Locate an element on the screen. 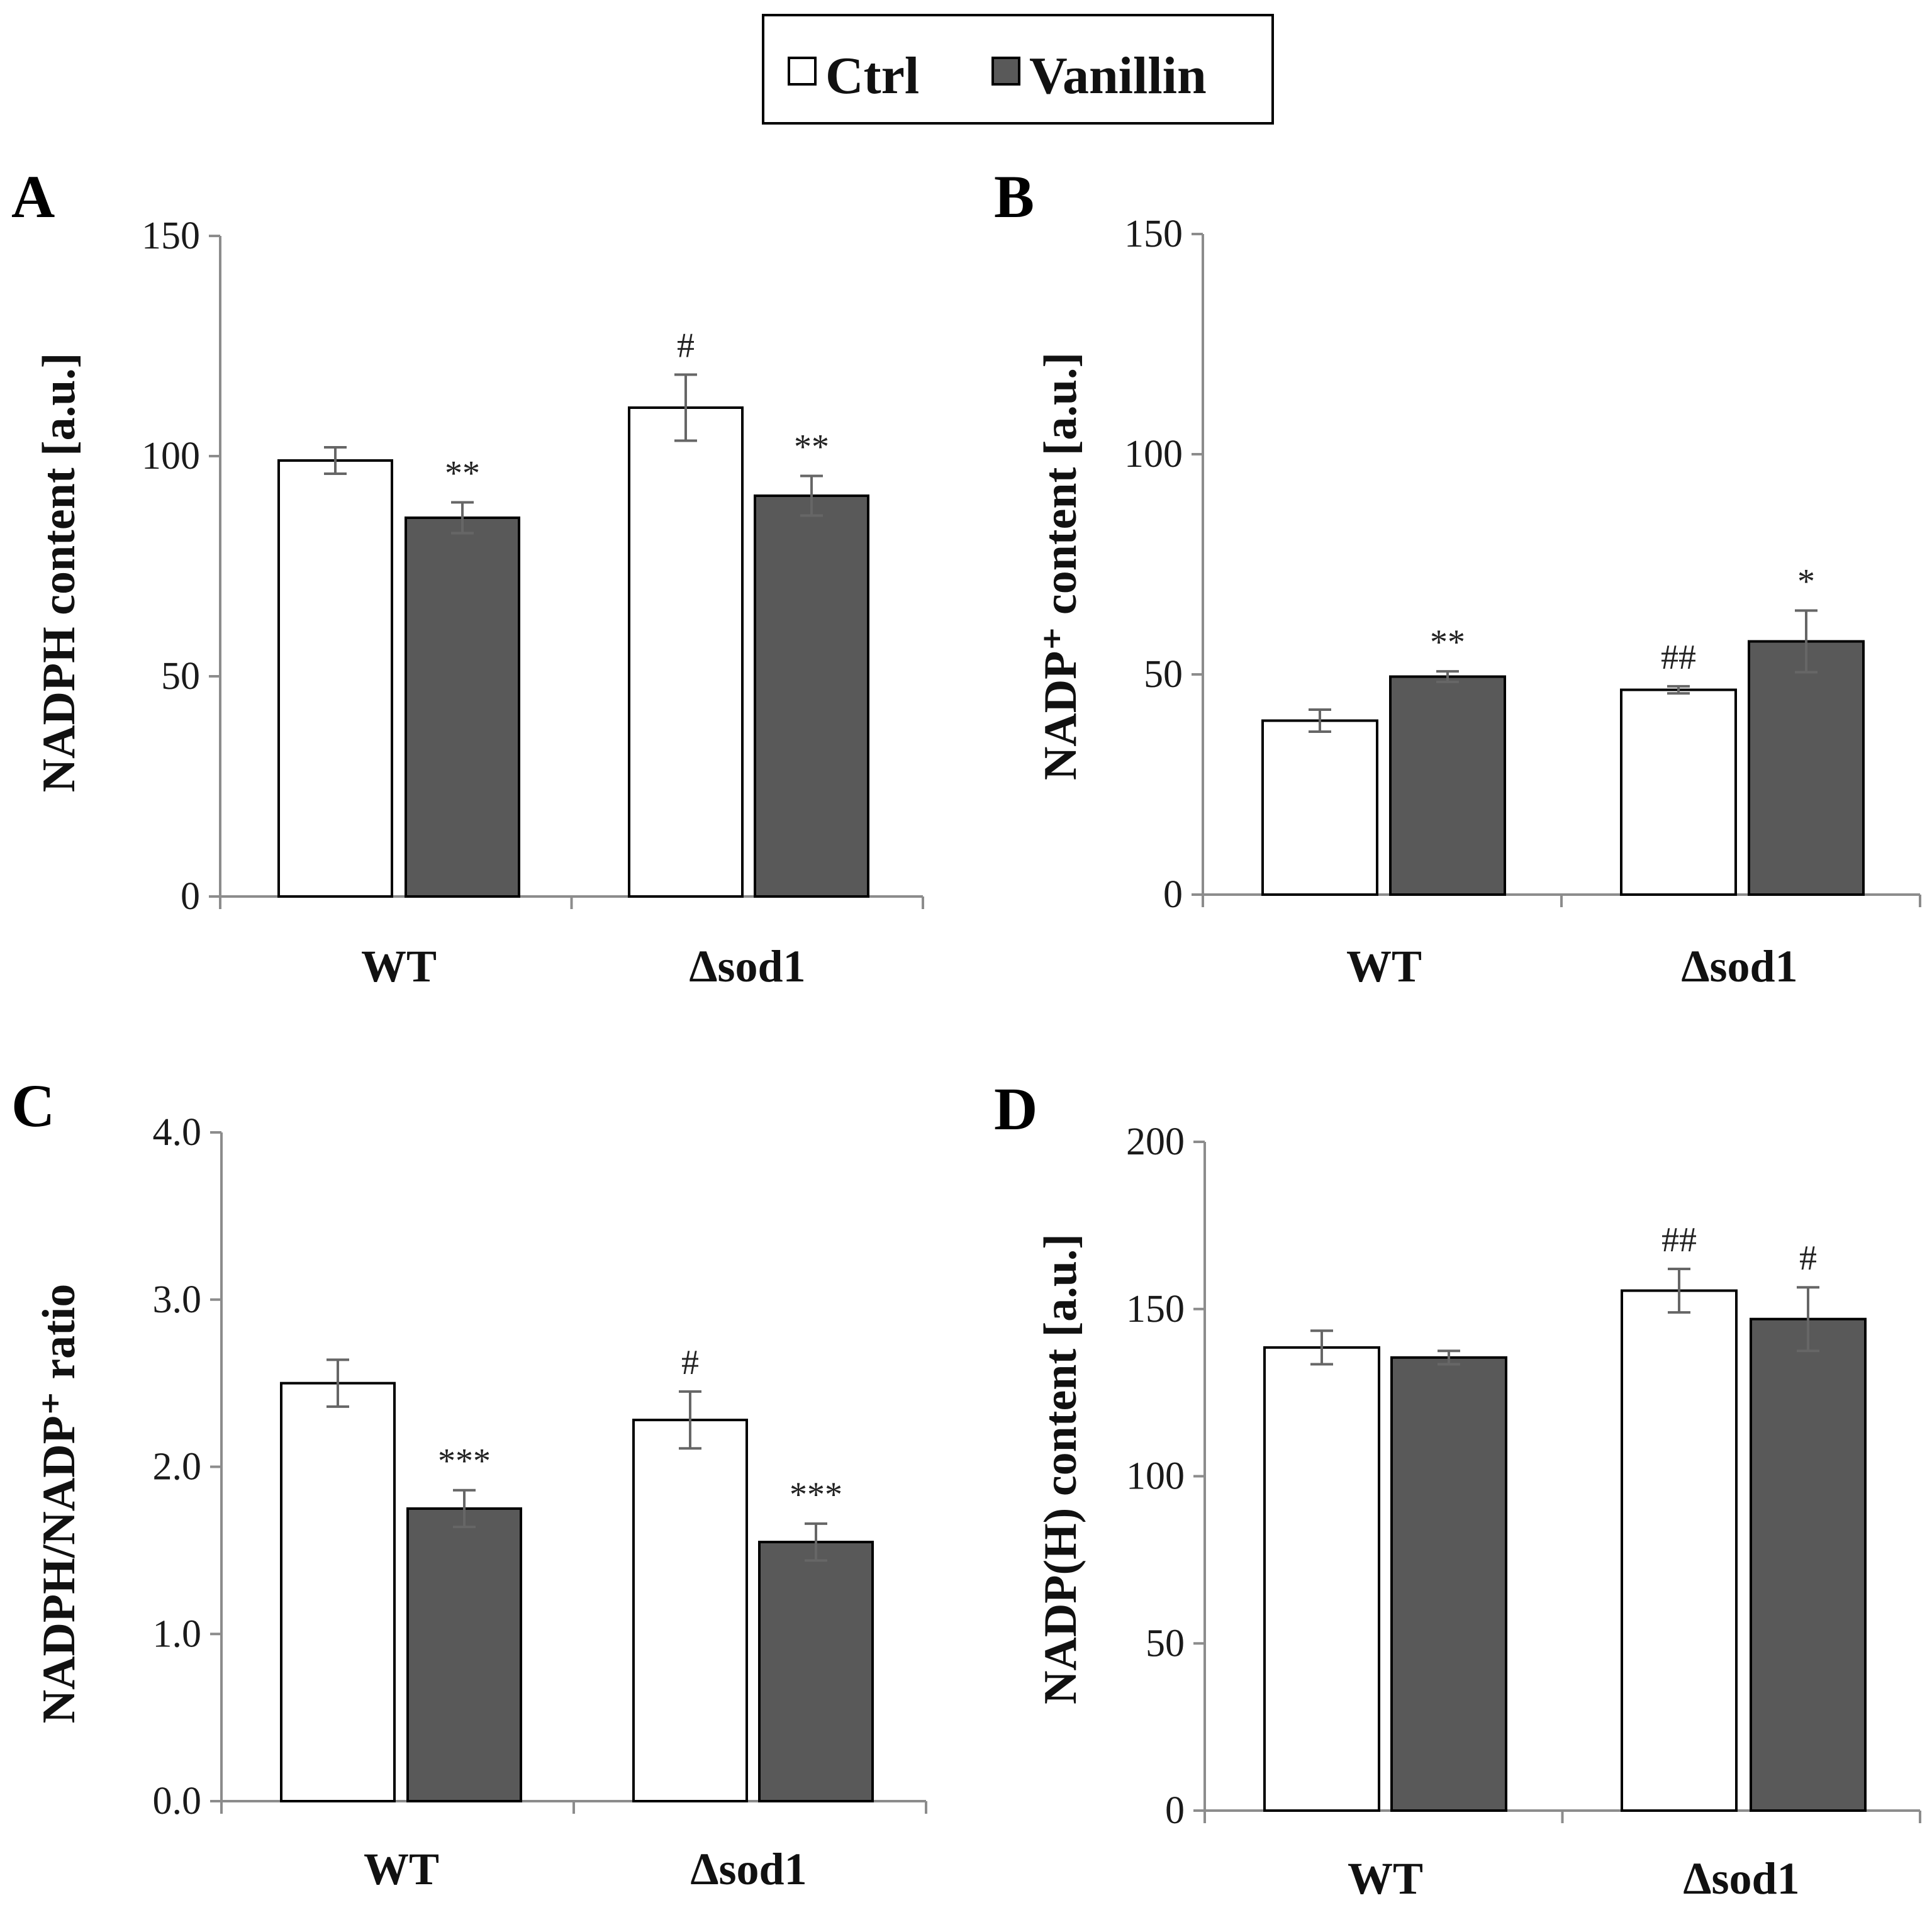 This screenshot has width=1932, height=1910. y-tick-label: 1.0 is located at coordinates (177, 1633).